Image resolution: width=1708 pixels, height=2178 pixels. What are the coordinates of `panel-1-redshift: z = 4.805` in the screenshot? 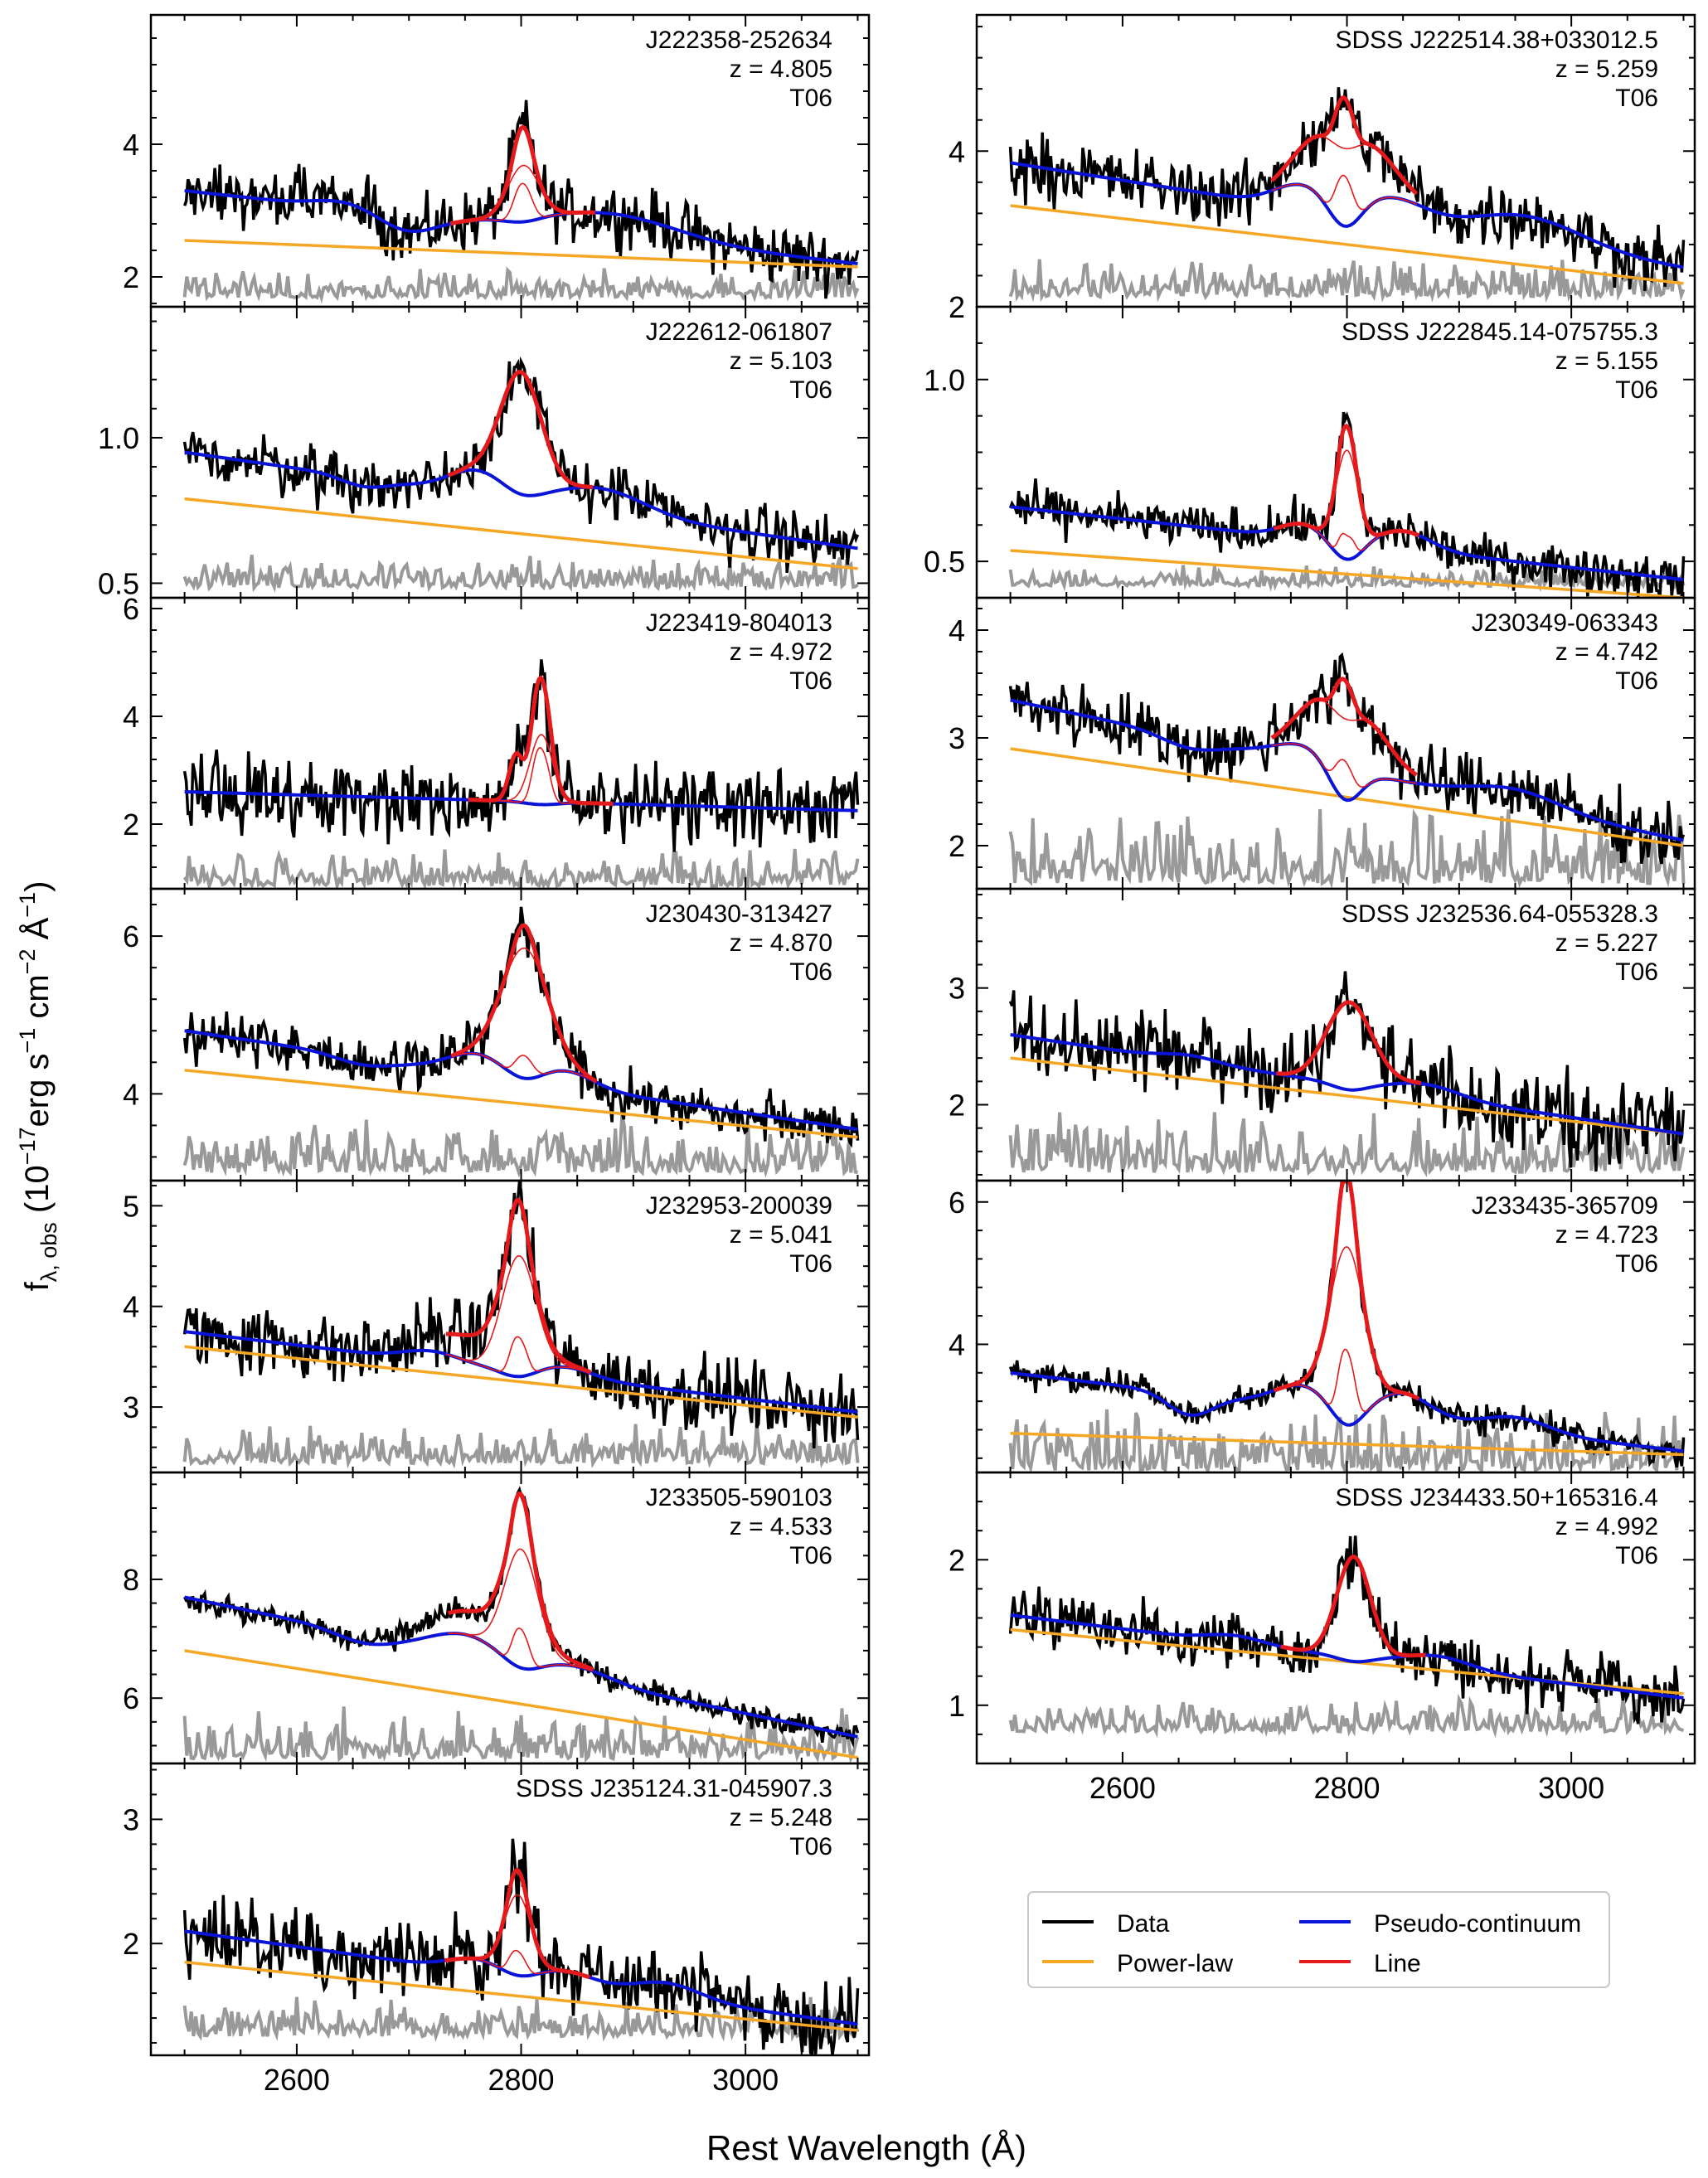 It's located at (781, 69).